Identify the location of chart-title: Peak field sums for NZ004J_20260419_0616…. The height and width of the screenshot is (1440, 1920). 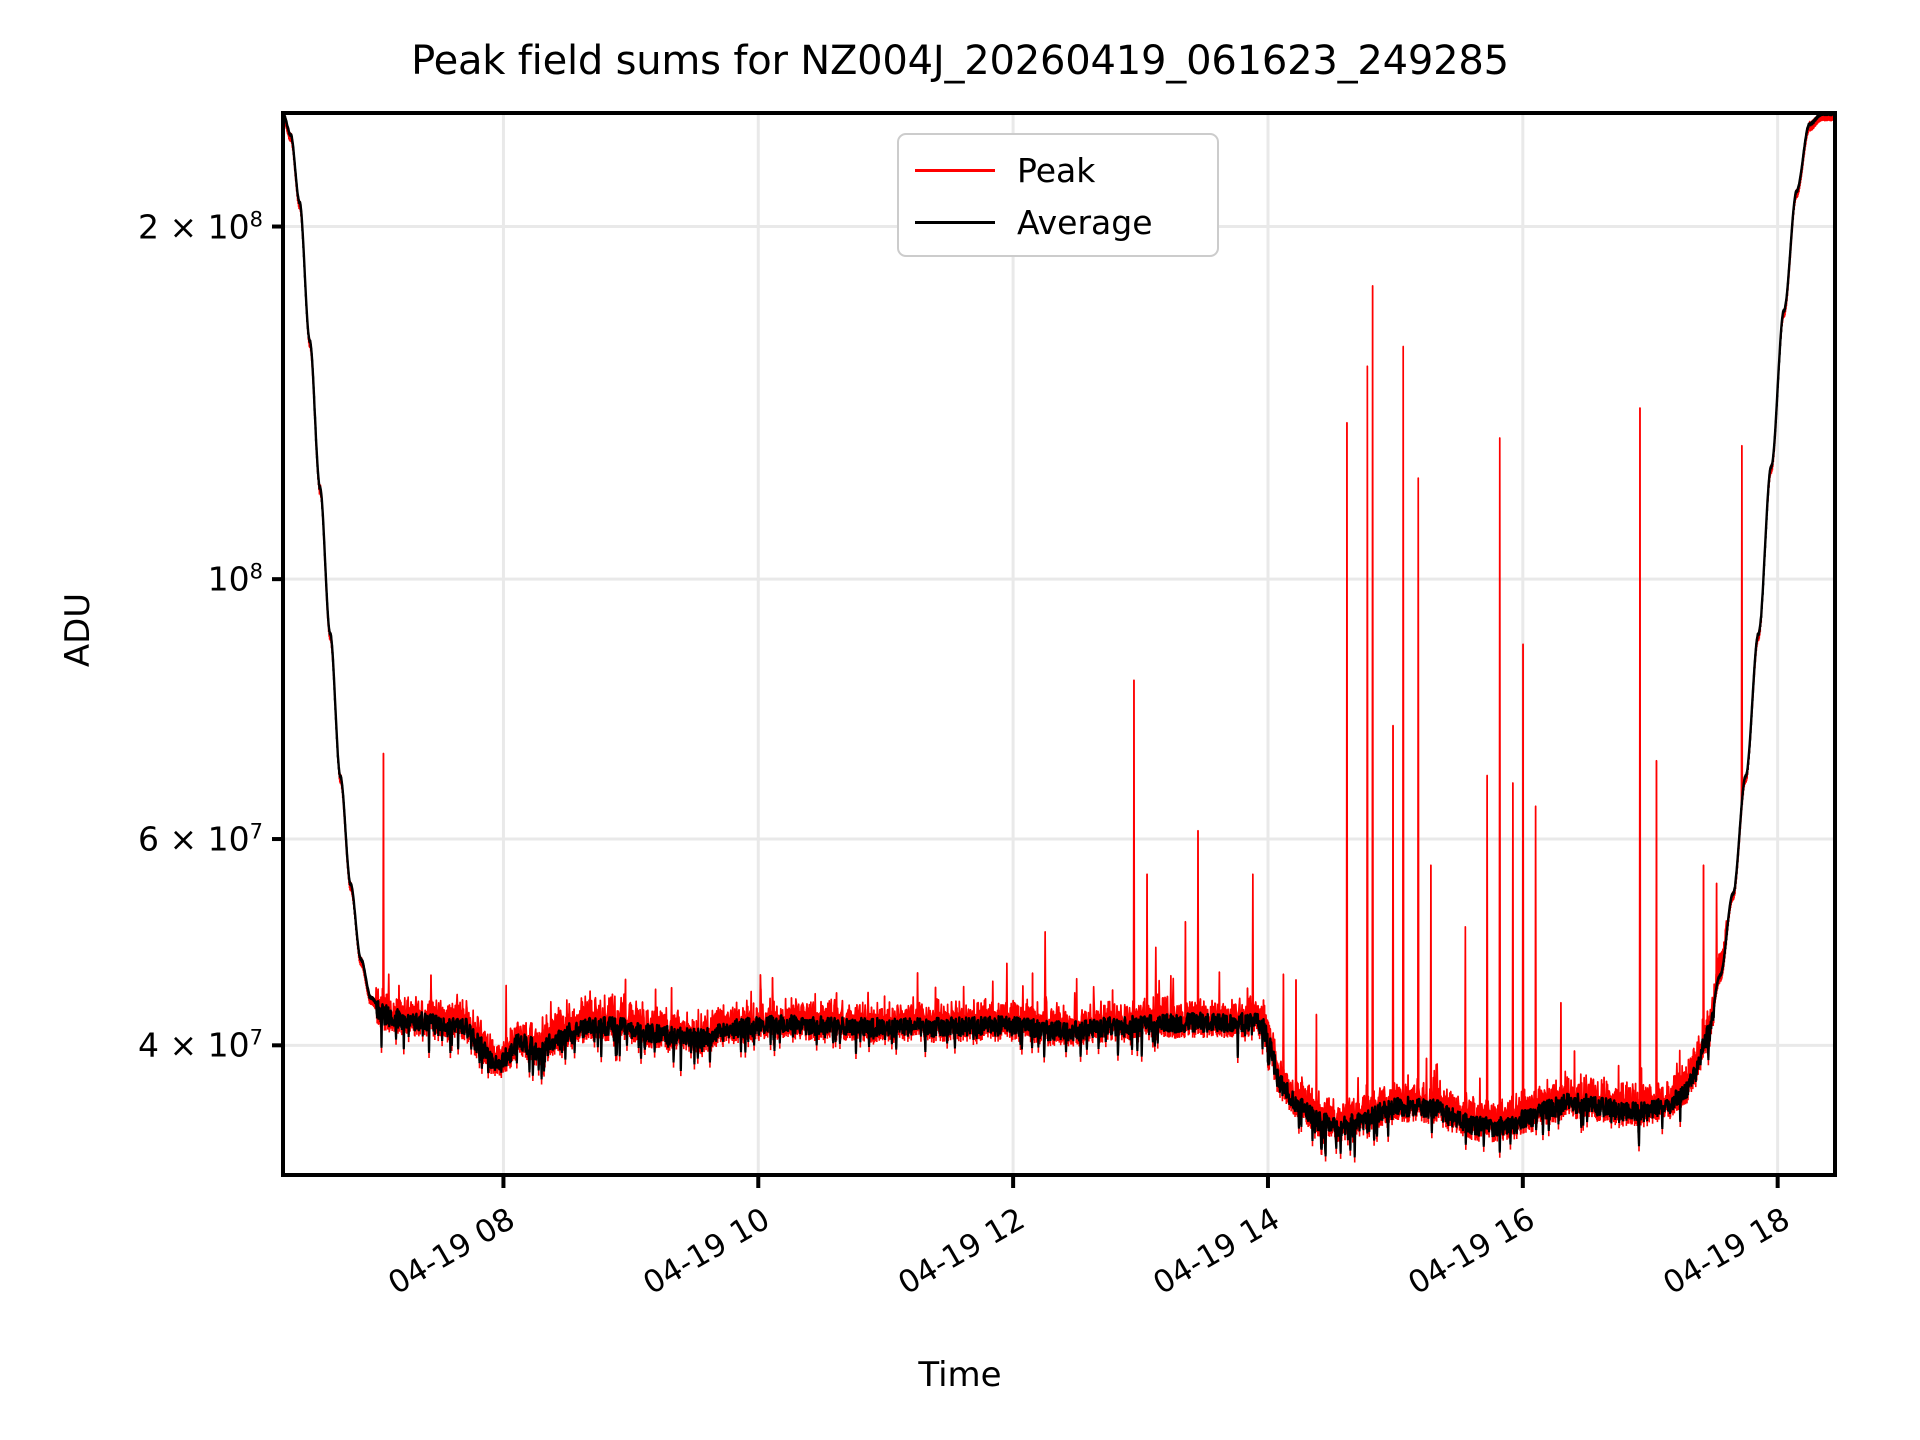
(960, 61).